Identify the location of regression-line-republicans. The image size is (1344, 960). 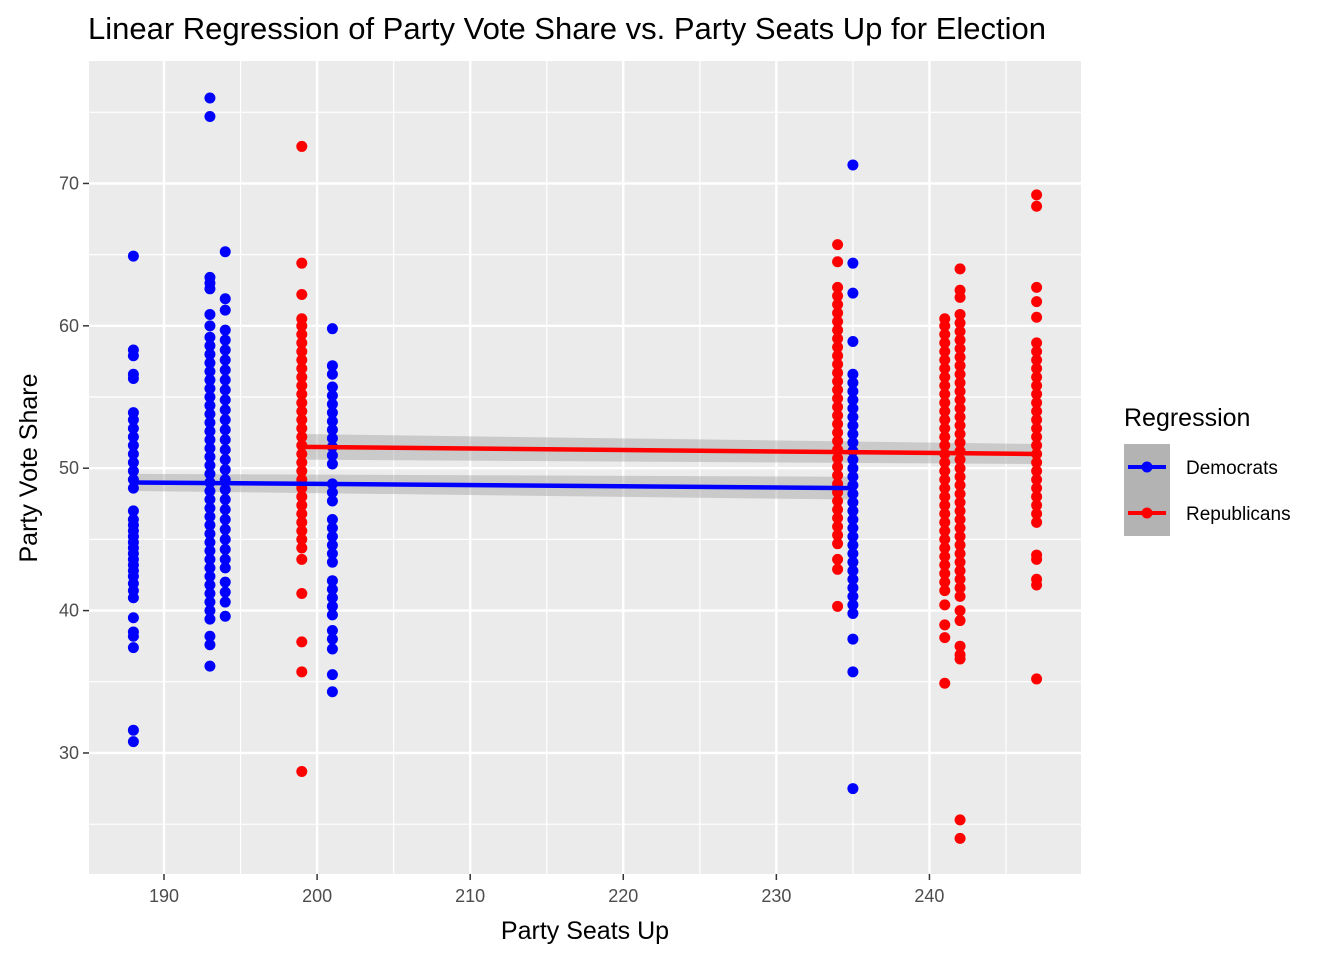
(669, 450).